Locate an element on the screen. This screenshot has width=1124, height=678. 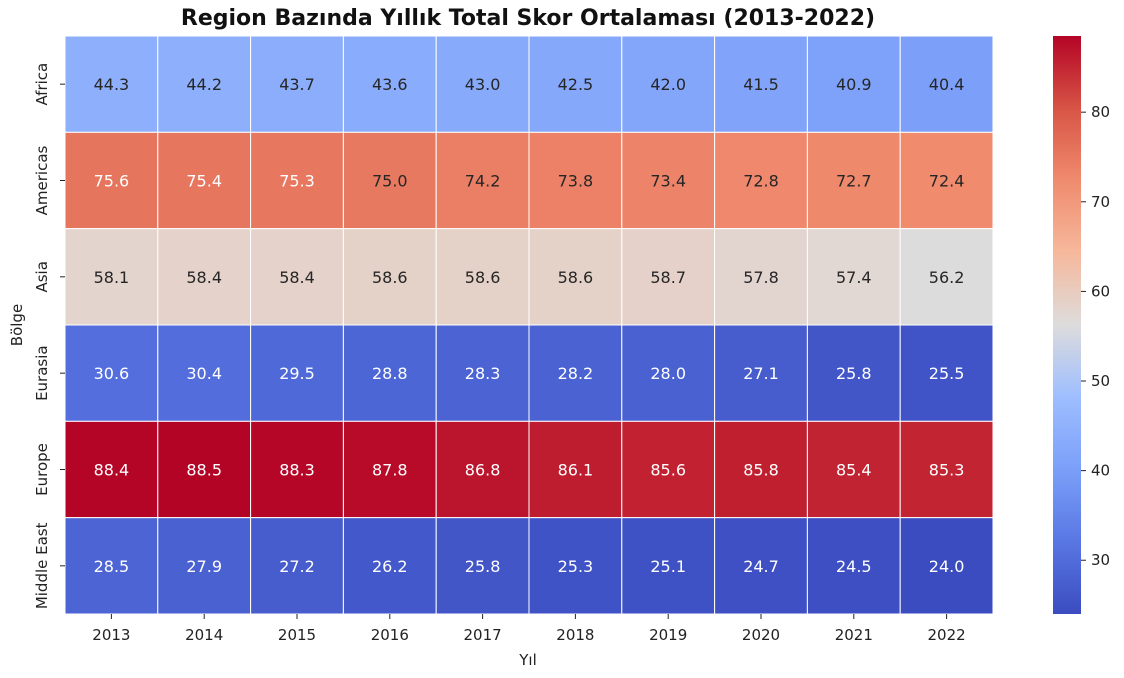
cell-value-label: 72.4 is located at coordinates (947, 181).